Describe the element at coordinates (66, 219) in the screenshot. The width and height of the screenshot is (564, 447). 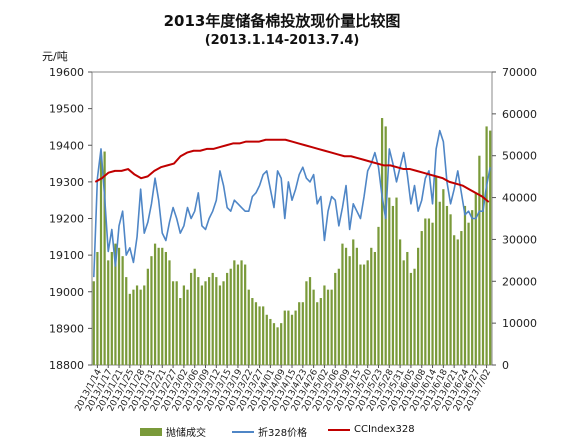
I see `left-axis-tick-label: 19200` at that location.